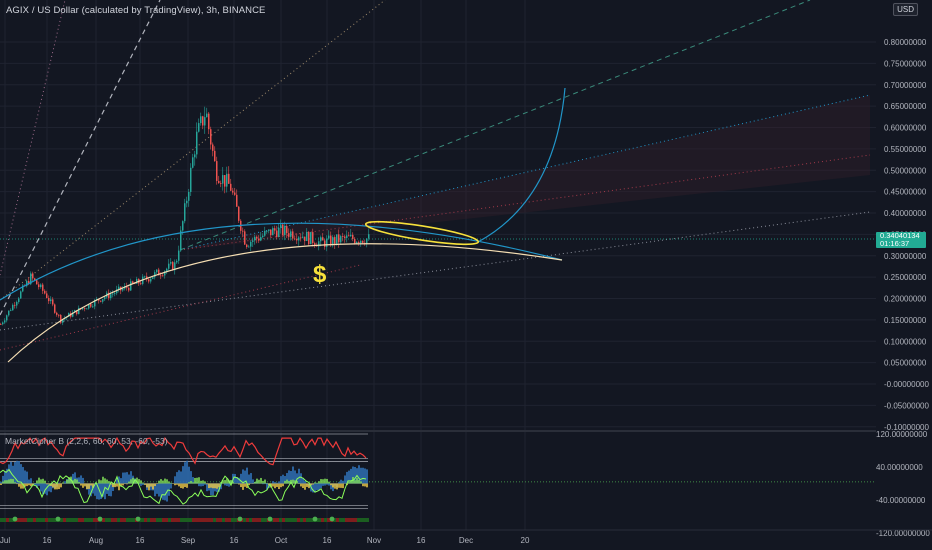  What do you see at coordinates (906, 427) in the screenshot?
I see `price-axis-label: -0.10000000` at bounding box center [906, 427].